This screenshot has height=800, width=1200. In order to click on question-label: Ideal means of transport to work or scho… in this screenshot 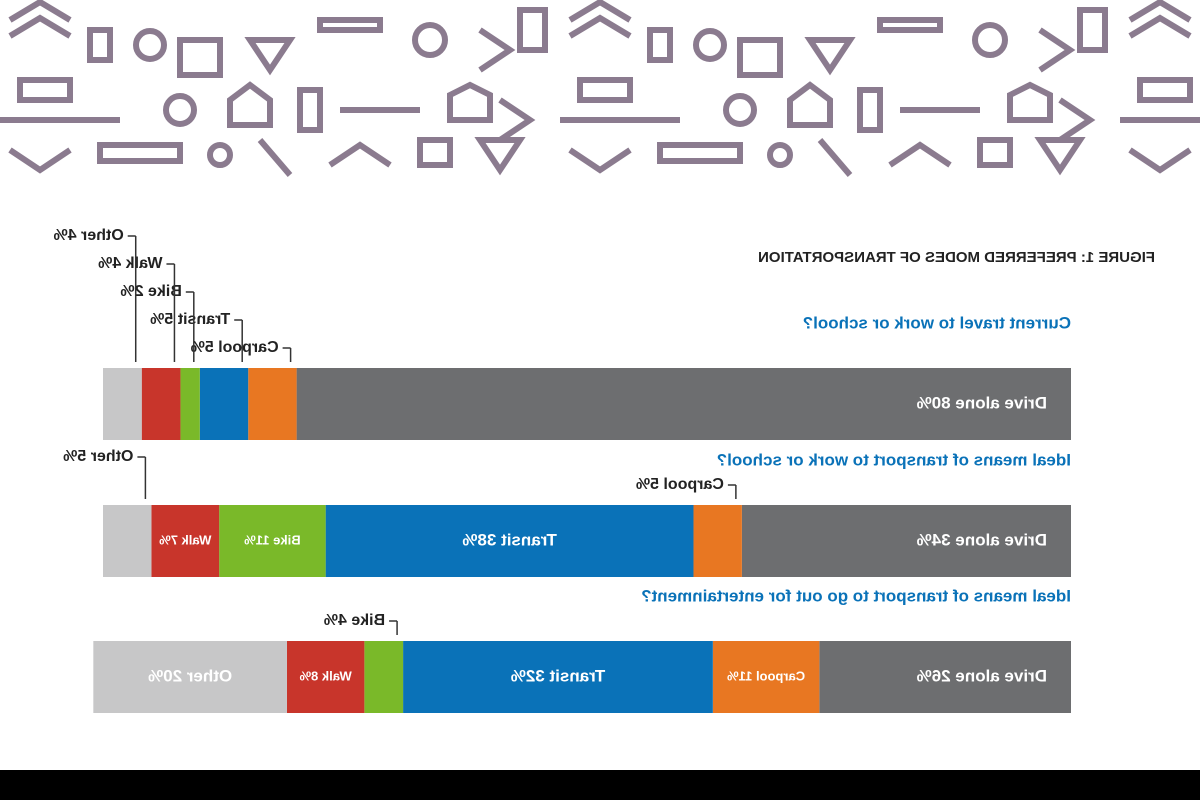, I will do `click(894, 459)`.